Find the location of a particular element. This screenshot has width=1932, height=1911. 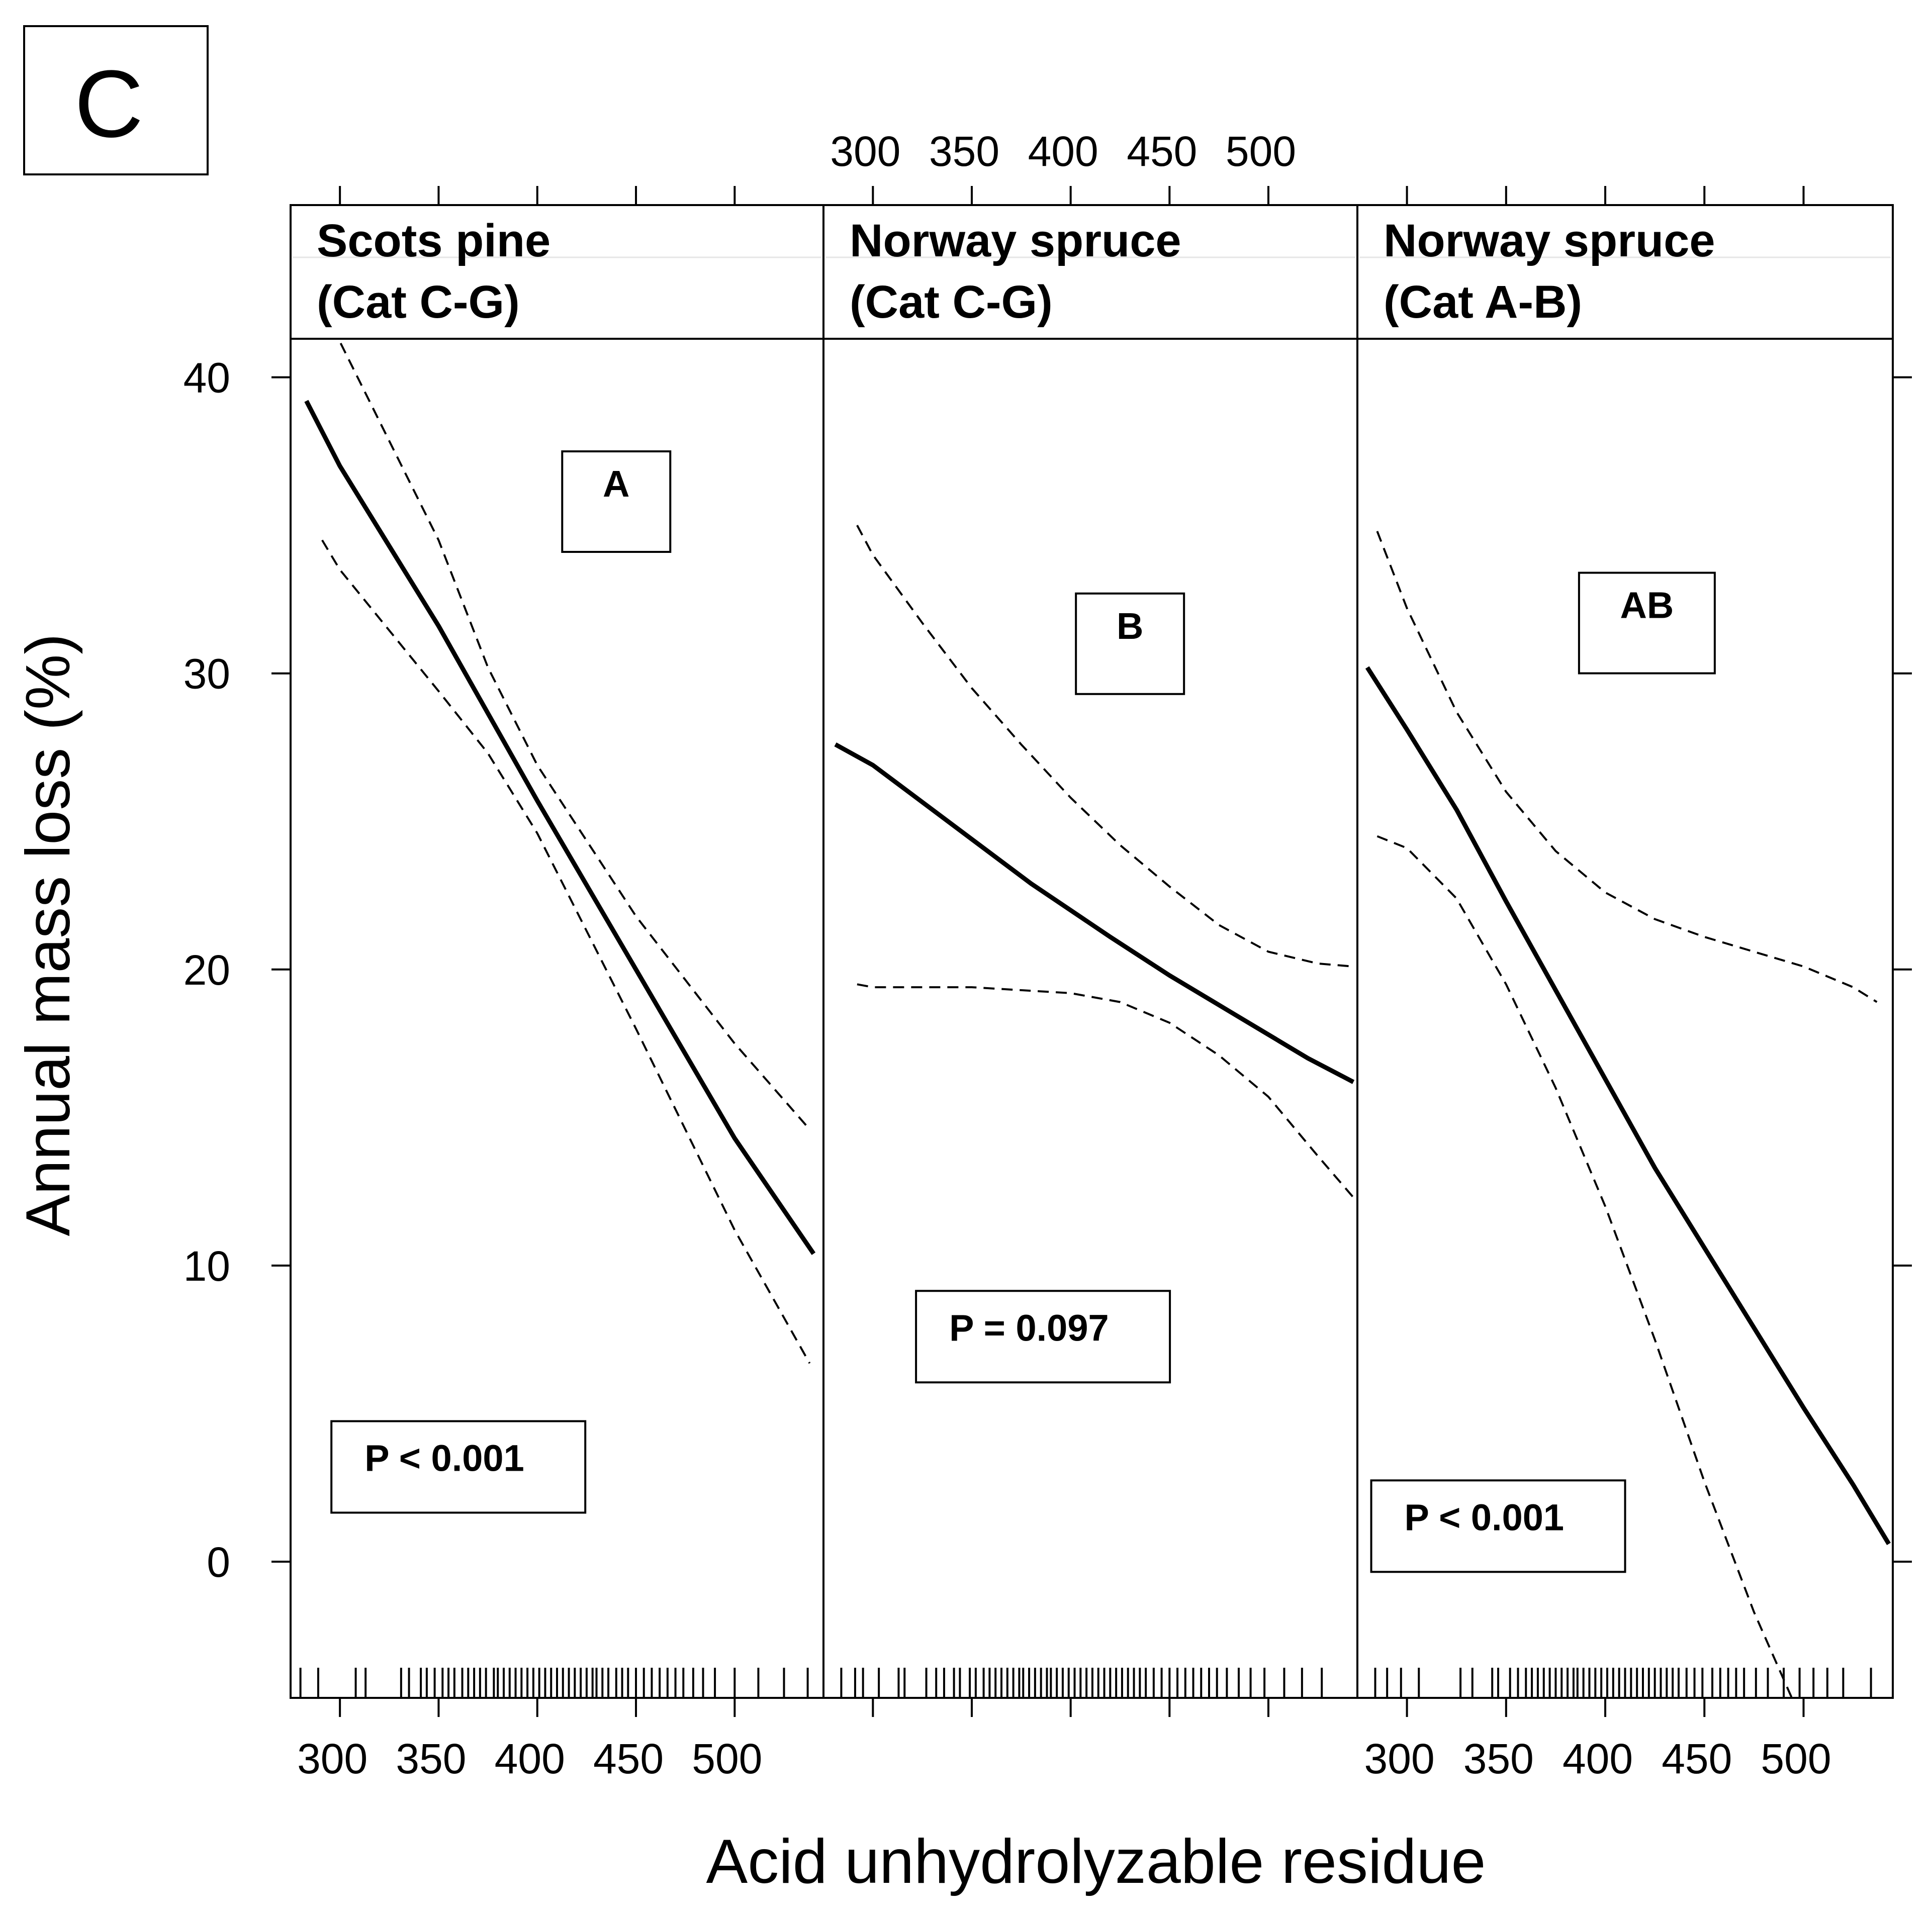

x-tick-label-top: 350 is located at coordinates (964, 151).